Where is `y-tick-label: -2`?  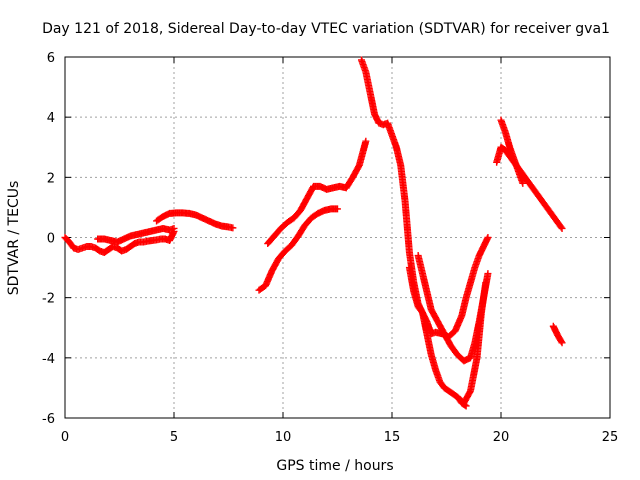
y-tick-label: -2 is located at coordinates (48, 299).